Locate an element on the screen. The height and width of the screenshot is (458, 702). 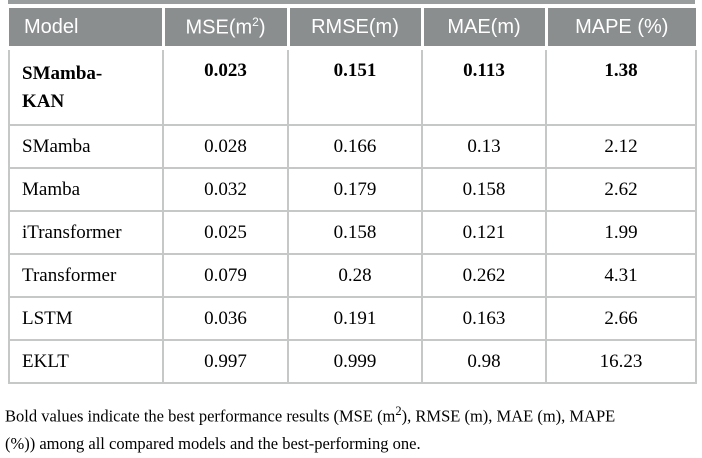
table-row: SMamba 0.028 0.166 0.13 2.12 is located at coordinates (352, 146).